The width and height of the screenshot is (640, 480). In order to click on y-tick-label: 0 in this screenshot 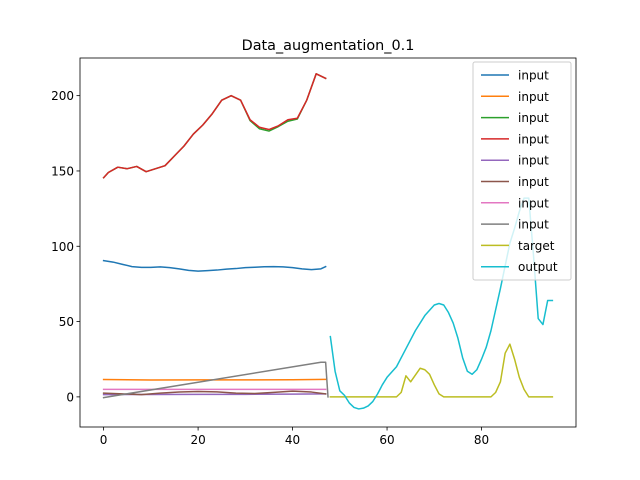, I will do `click(70, 397)`.